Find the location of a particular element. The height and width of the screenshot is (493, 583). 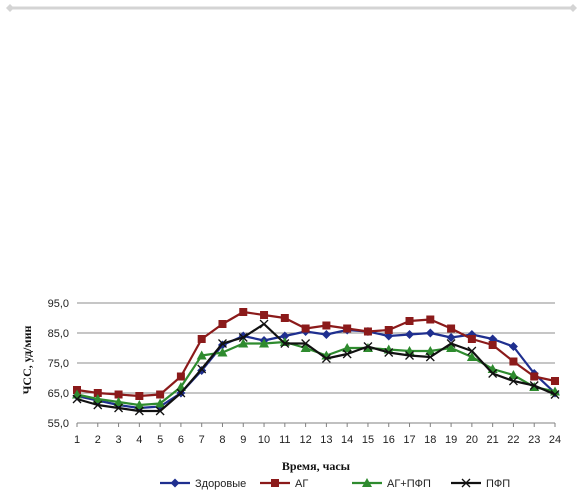

series-diamond is located at coordinates (316, 369).